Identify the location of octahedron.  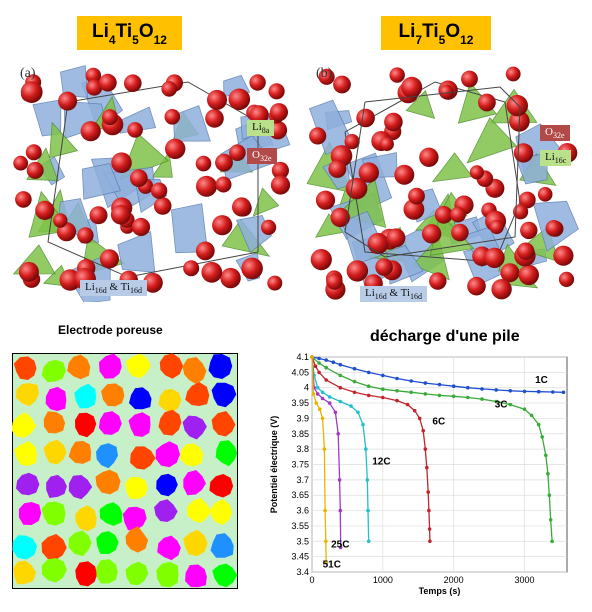
(189, 228).